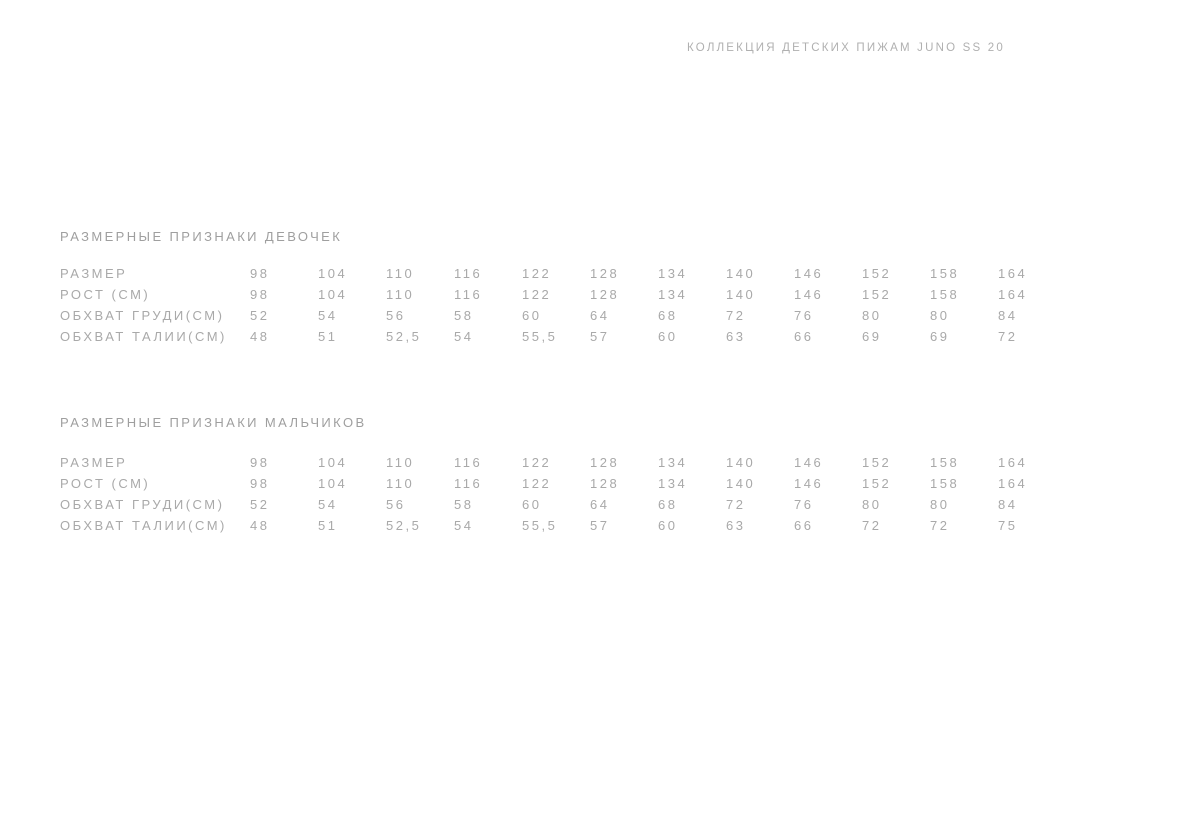 This screenshot has width=1181, height=835. Describe the element at coordinates (404, 525) in the screenshot. I see `size-value-cell: 52,5` at that location.